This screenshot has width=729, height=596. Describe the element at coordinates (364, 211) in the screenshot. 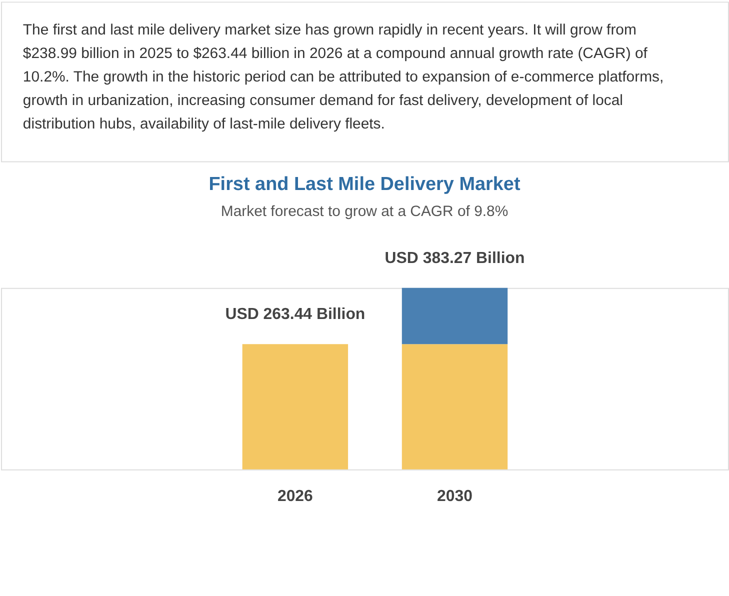

I see `chart-subtitle: Market forecast to grow at a CAGR of 9.8%` at that location.